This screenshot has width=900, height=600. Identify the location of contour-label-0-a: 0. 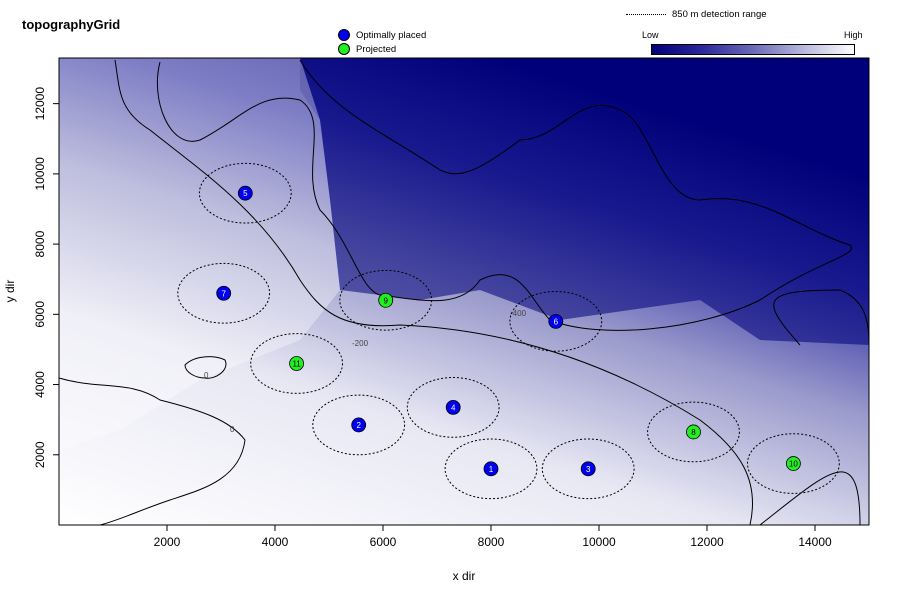
(206, 375).